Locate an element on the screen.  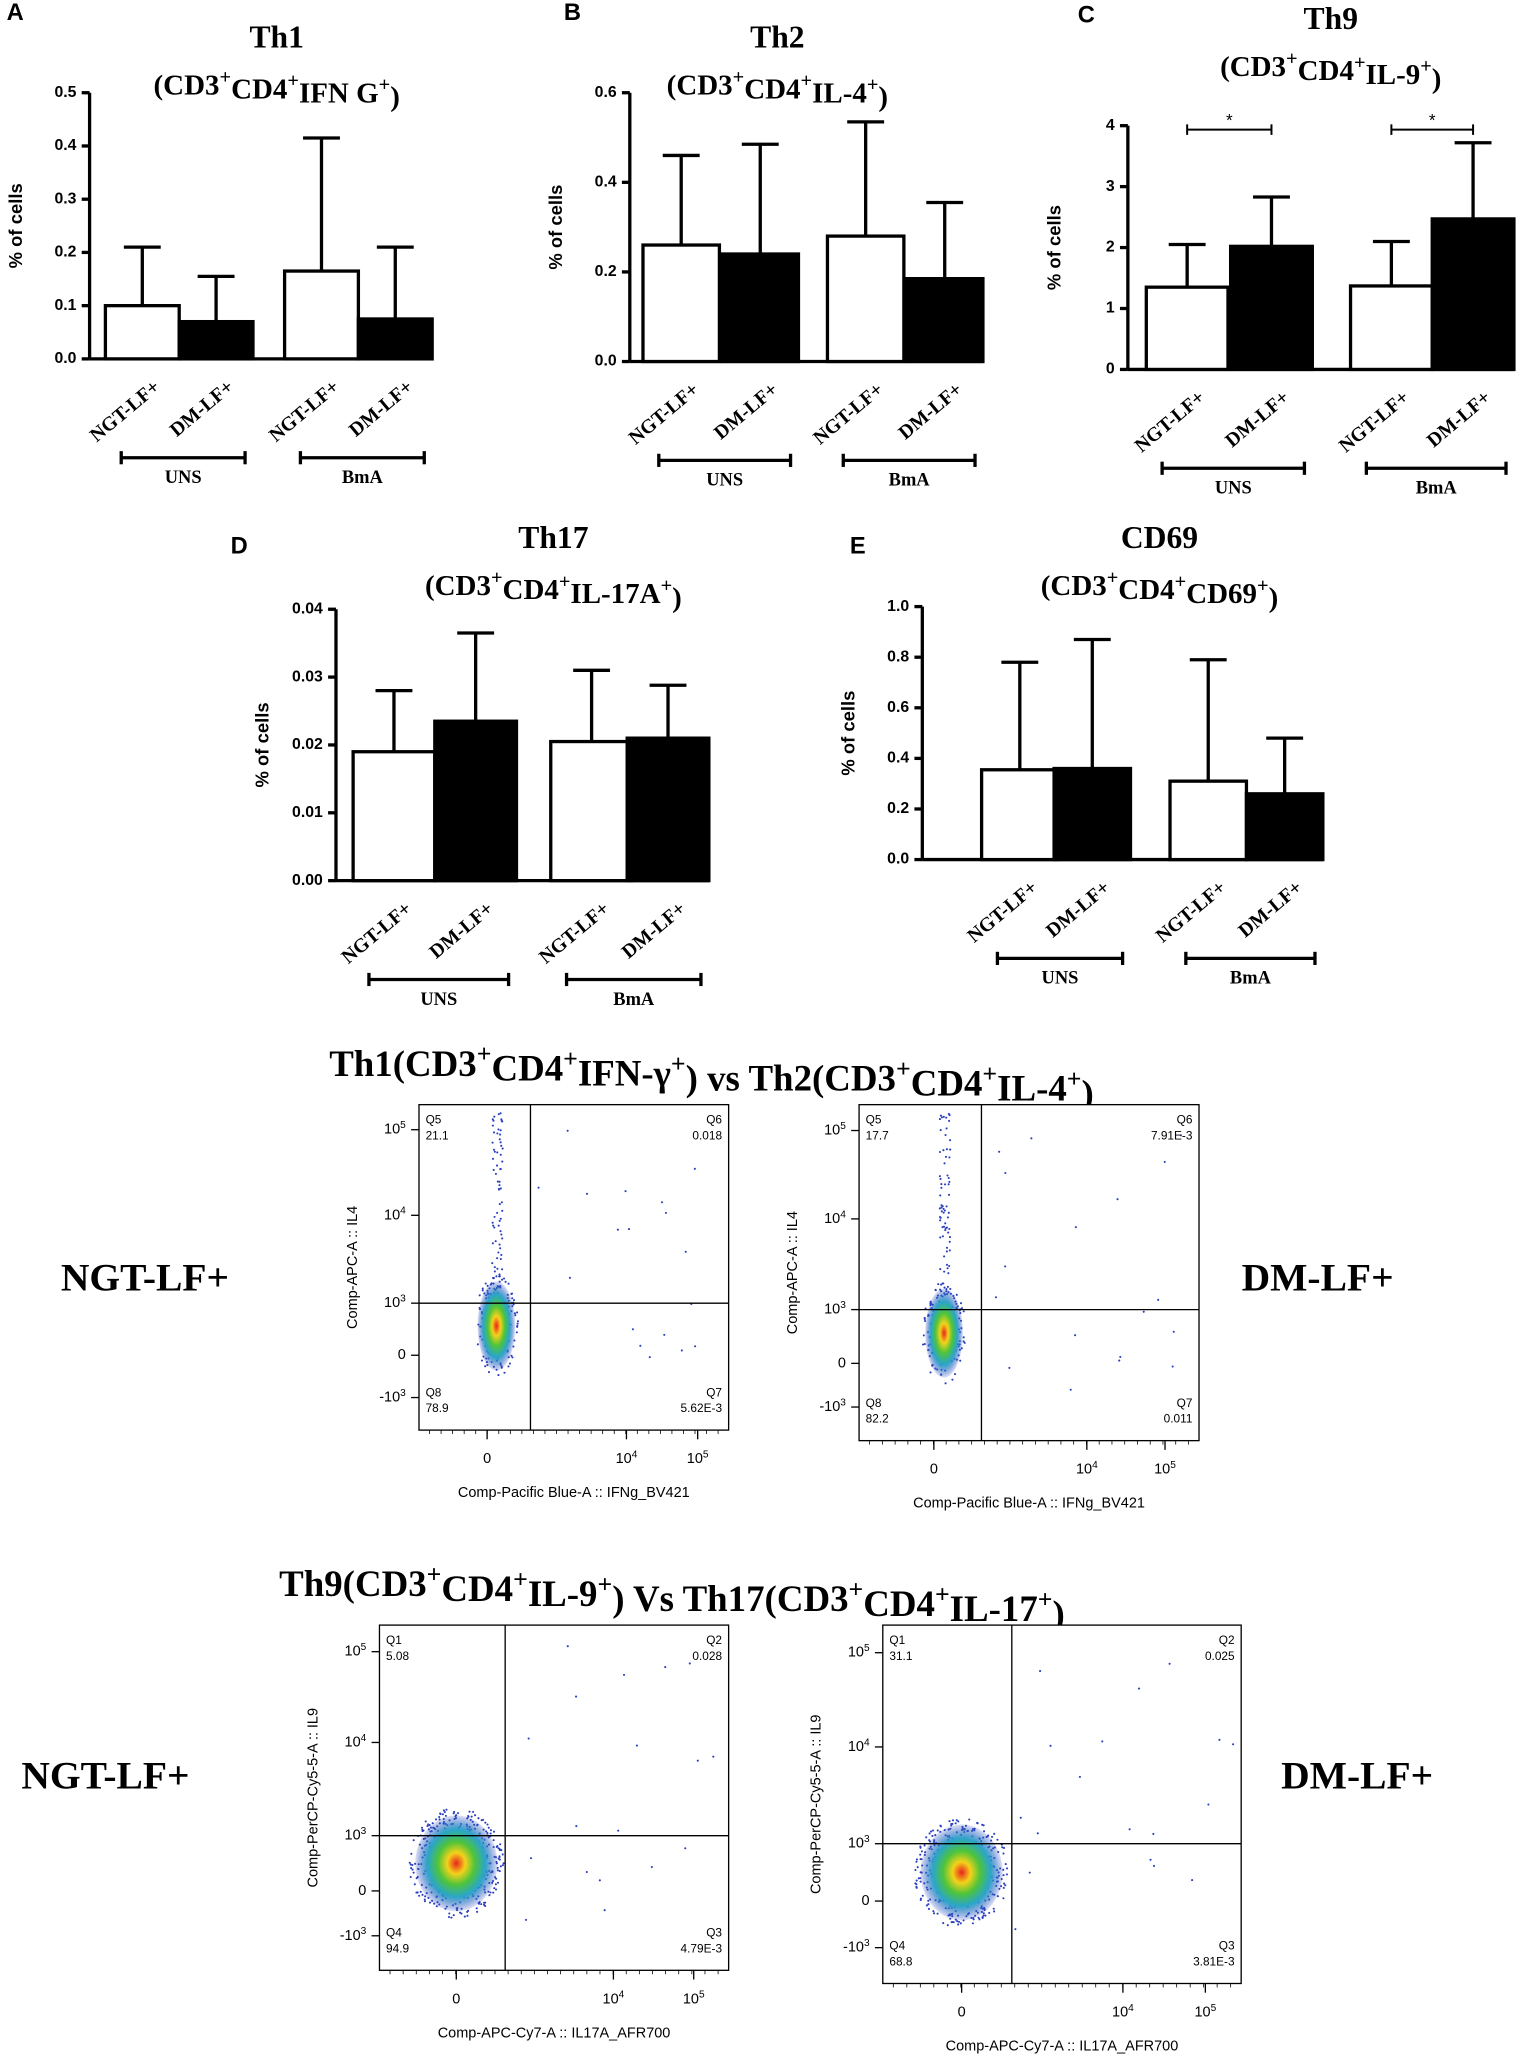
x-tick-label-part: 4 is located at coordinates (1095, 1465).